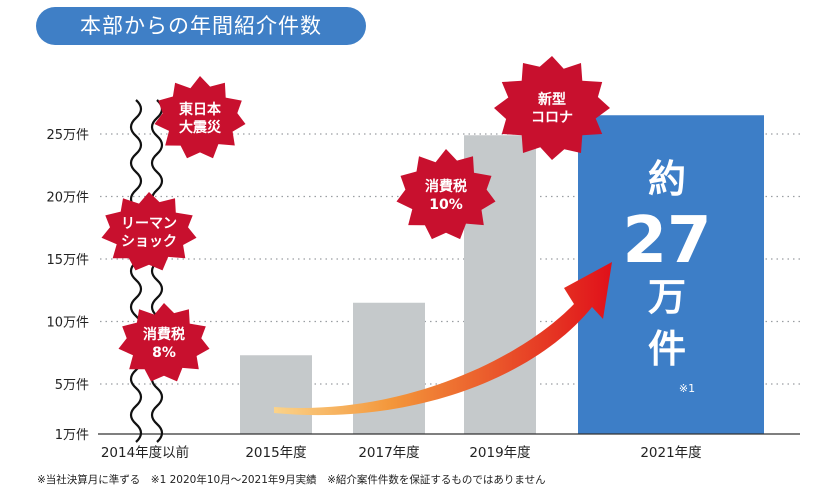  I want to click on event-label-covid: 新型, so click(552, 99).